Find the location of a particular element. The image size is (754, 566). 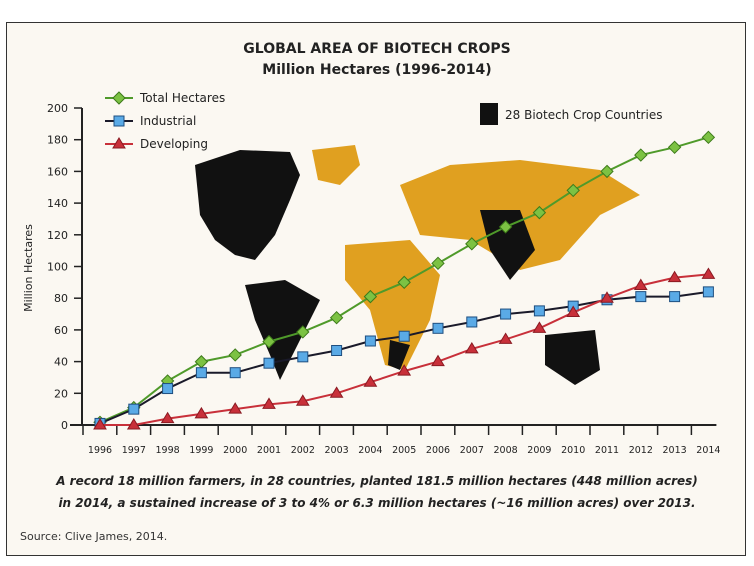

x-tick-label: 2002 is located at coordinates (303, 450).